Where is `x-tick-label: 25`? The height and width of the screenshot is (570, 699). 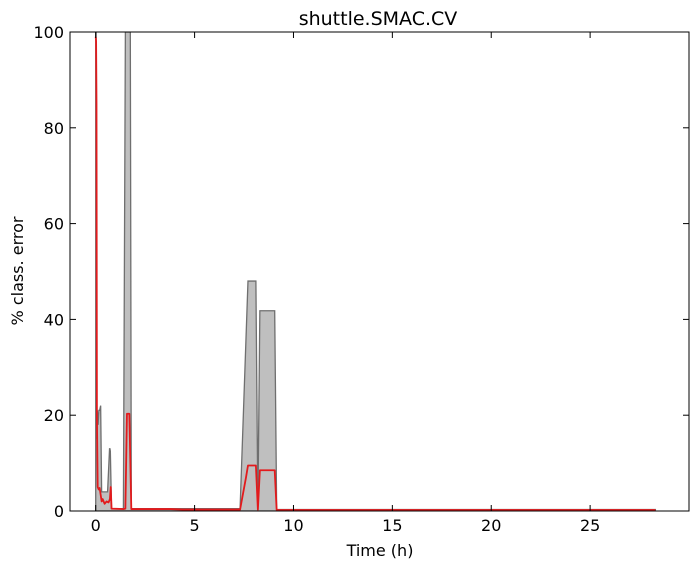
x-tick-label: 25 is located at coordinates (590, 525).